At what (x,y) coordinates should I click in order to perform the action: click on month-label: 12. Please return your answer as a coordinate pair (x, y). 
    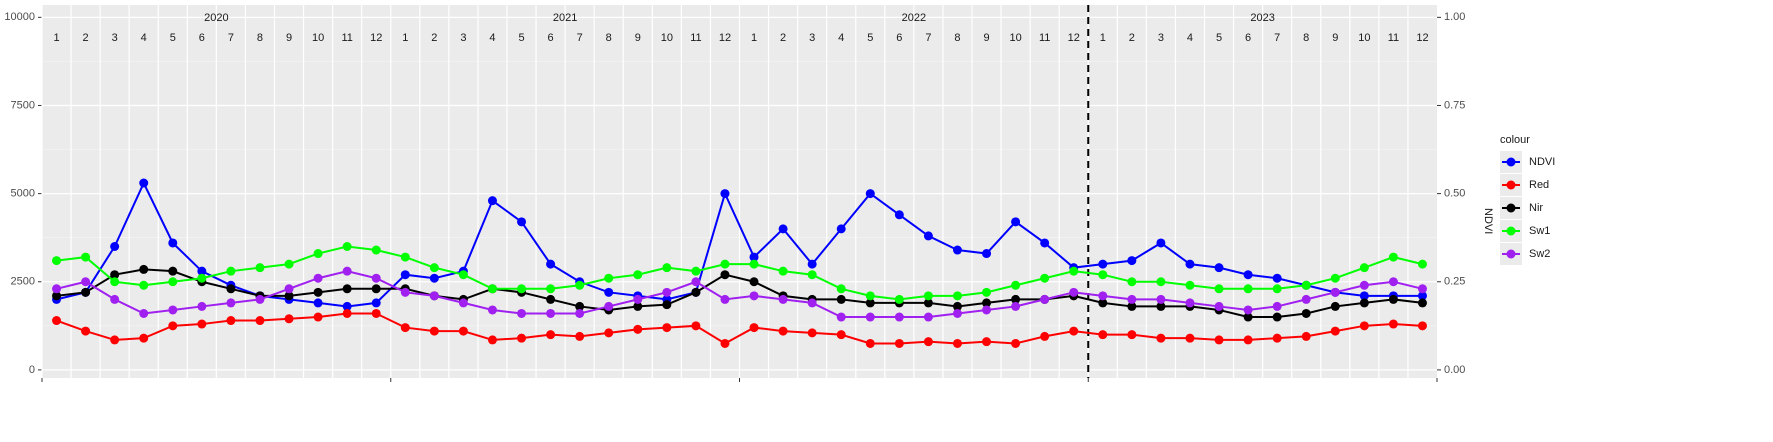
    Looking at the image, I should click on (1074, 38).